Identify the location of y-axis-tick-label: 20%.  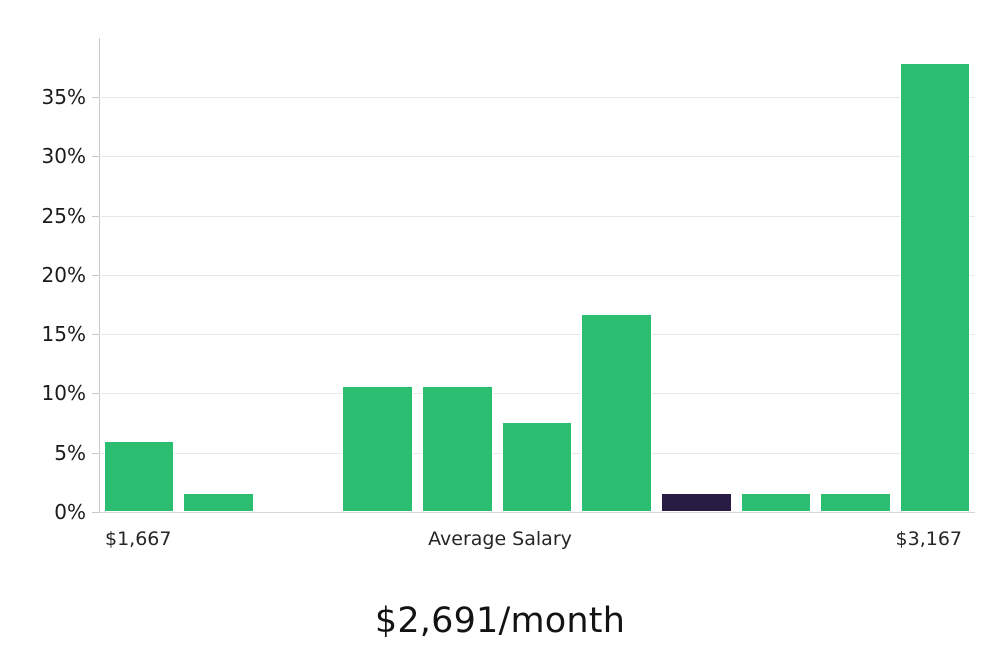
(63, 274).